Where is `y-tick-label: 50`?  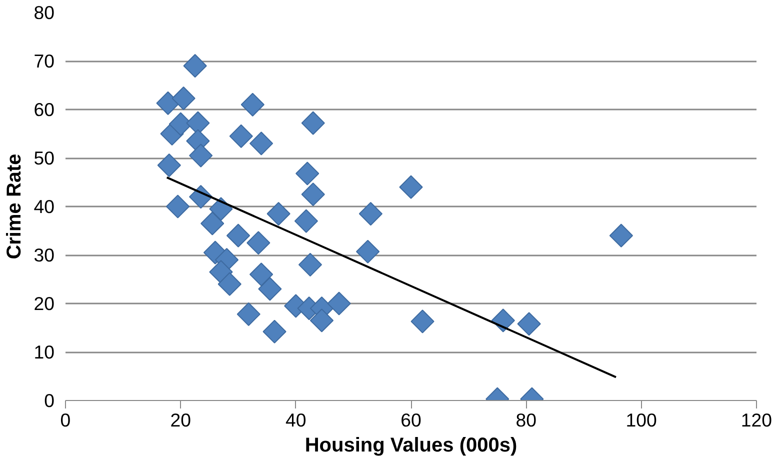
y-tick-label: 50 is located at coordinates (44, 158).